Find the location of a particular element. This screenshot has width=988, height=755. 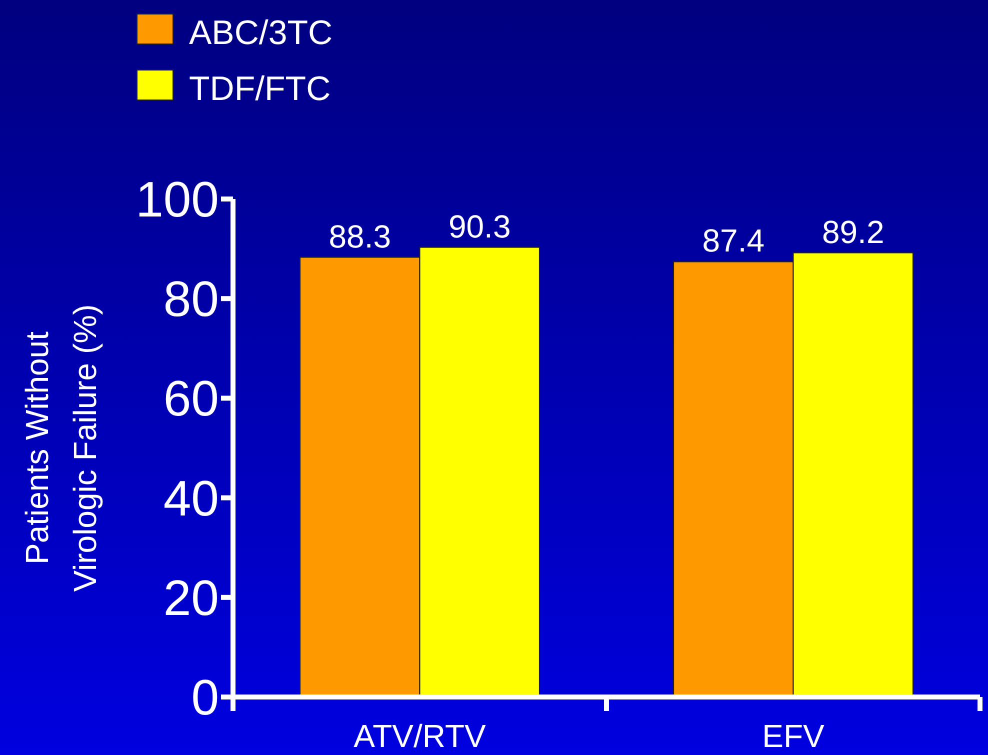

y-tick-label: 40 is located at coordinates (191, 498).